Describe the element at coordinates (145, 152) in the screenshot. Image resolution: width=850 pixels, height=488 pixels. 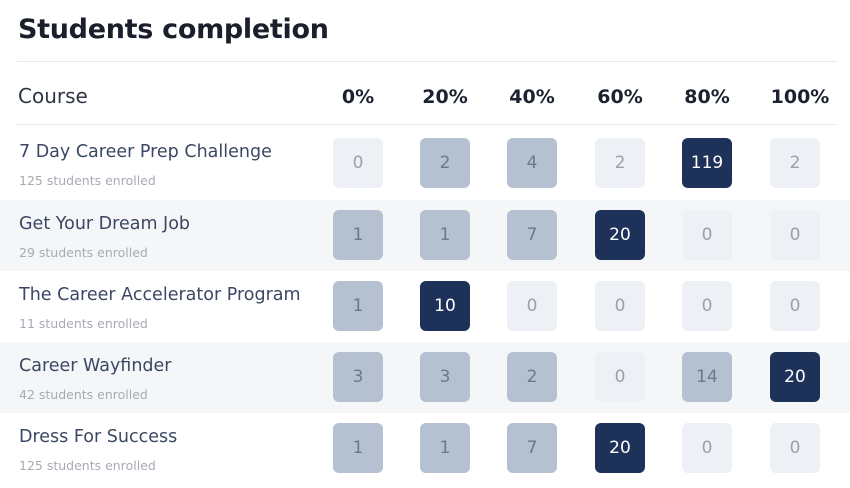
I see `course-name: 7 Day Career Prep Challenge` at that location.